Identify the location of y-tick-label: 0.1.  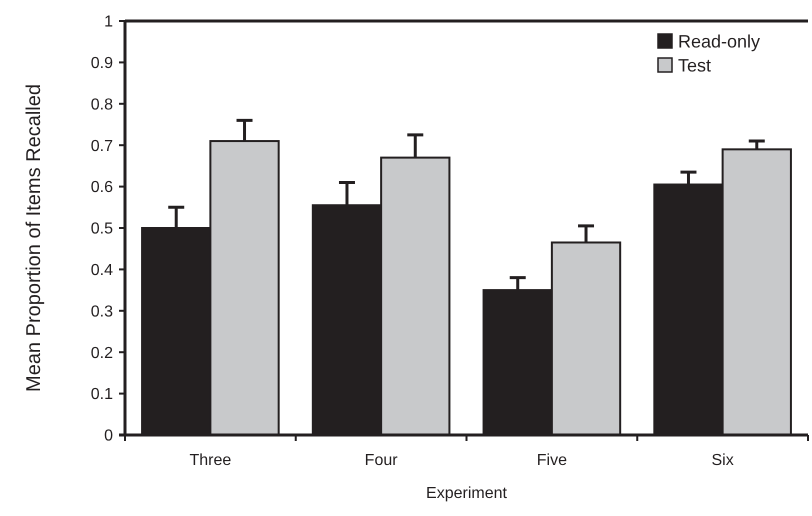
(102, 395).